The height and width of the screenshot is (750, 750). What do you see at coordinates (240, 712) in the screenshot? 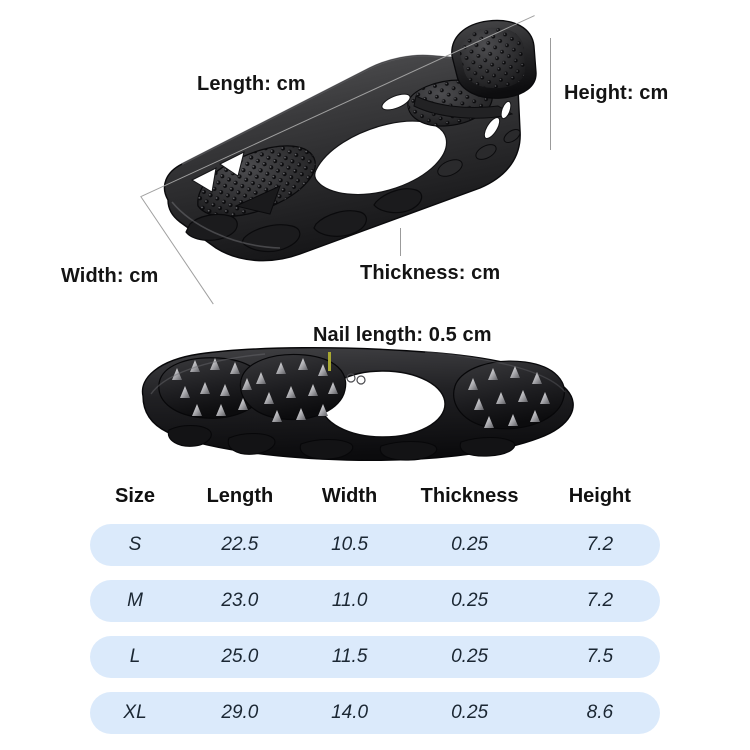
I see `cell-length: 29.0` at bounding box center [240, 712].